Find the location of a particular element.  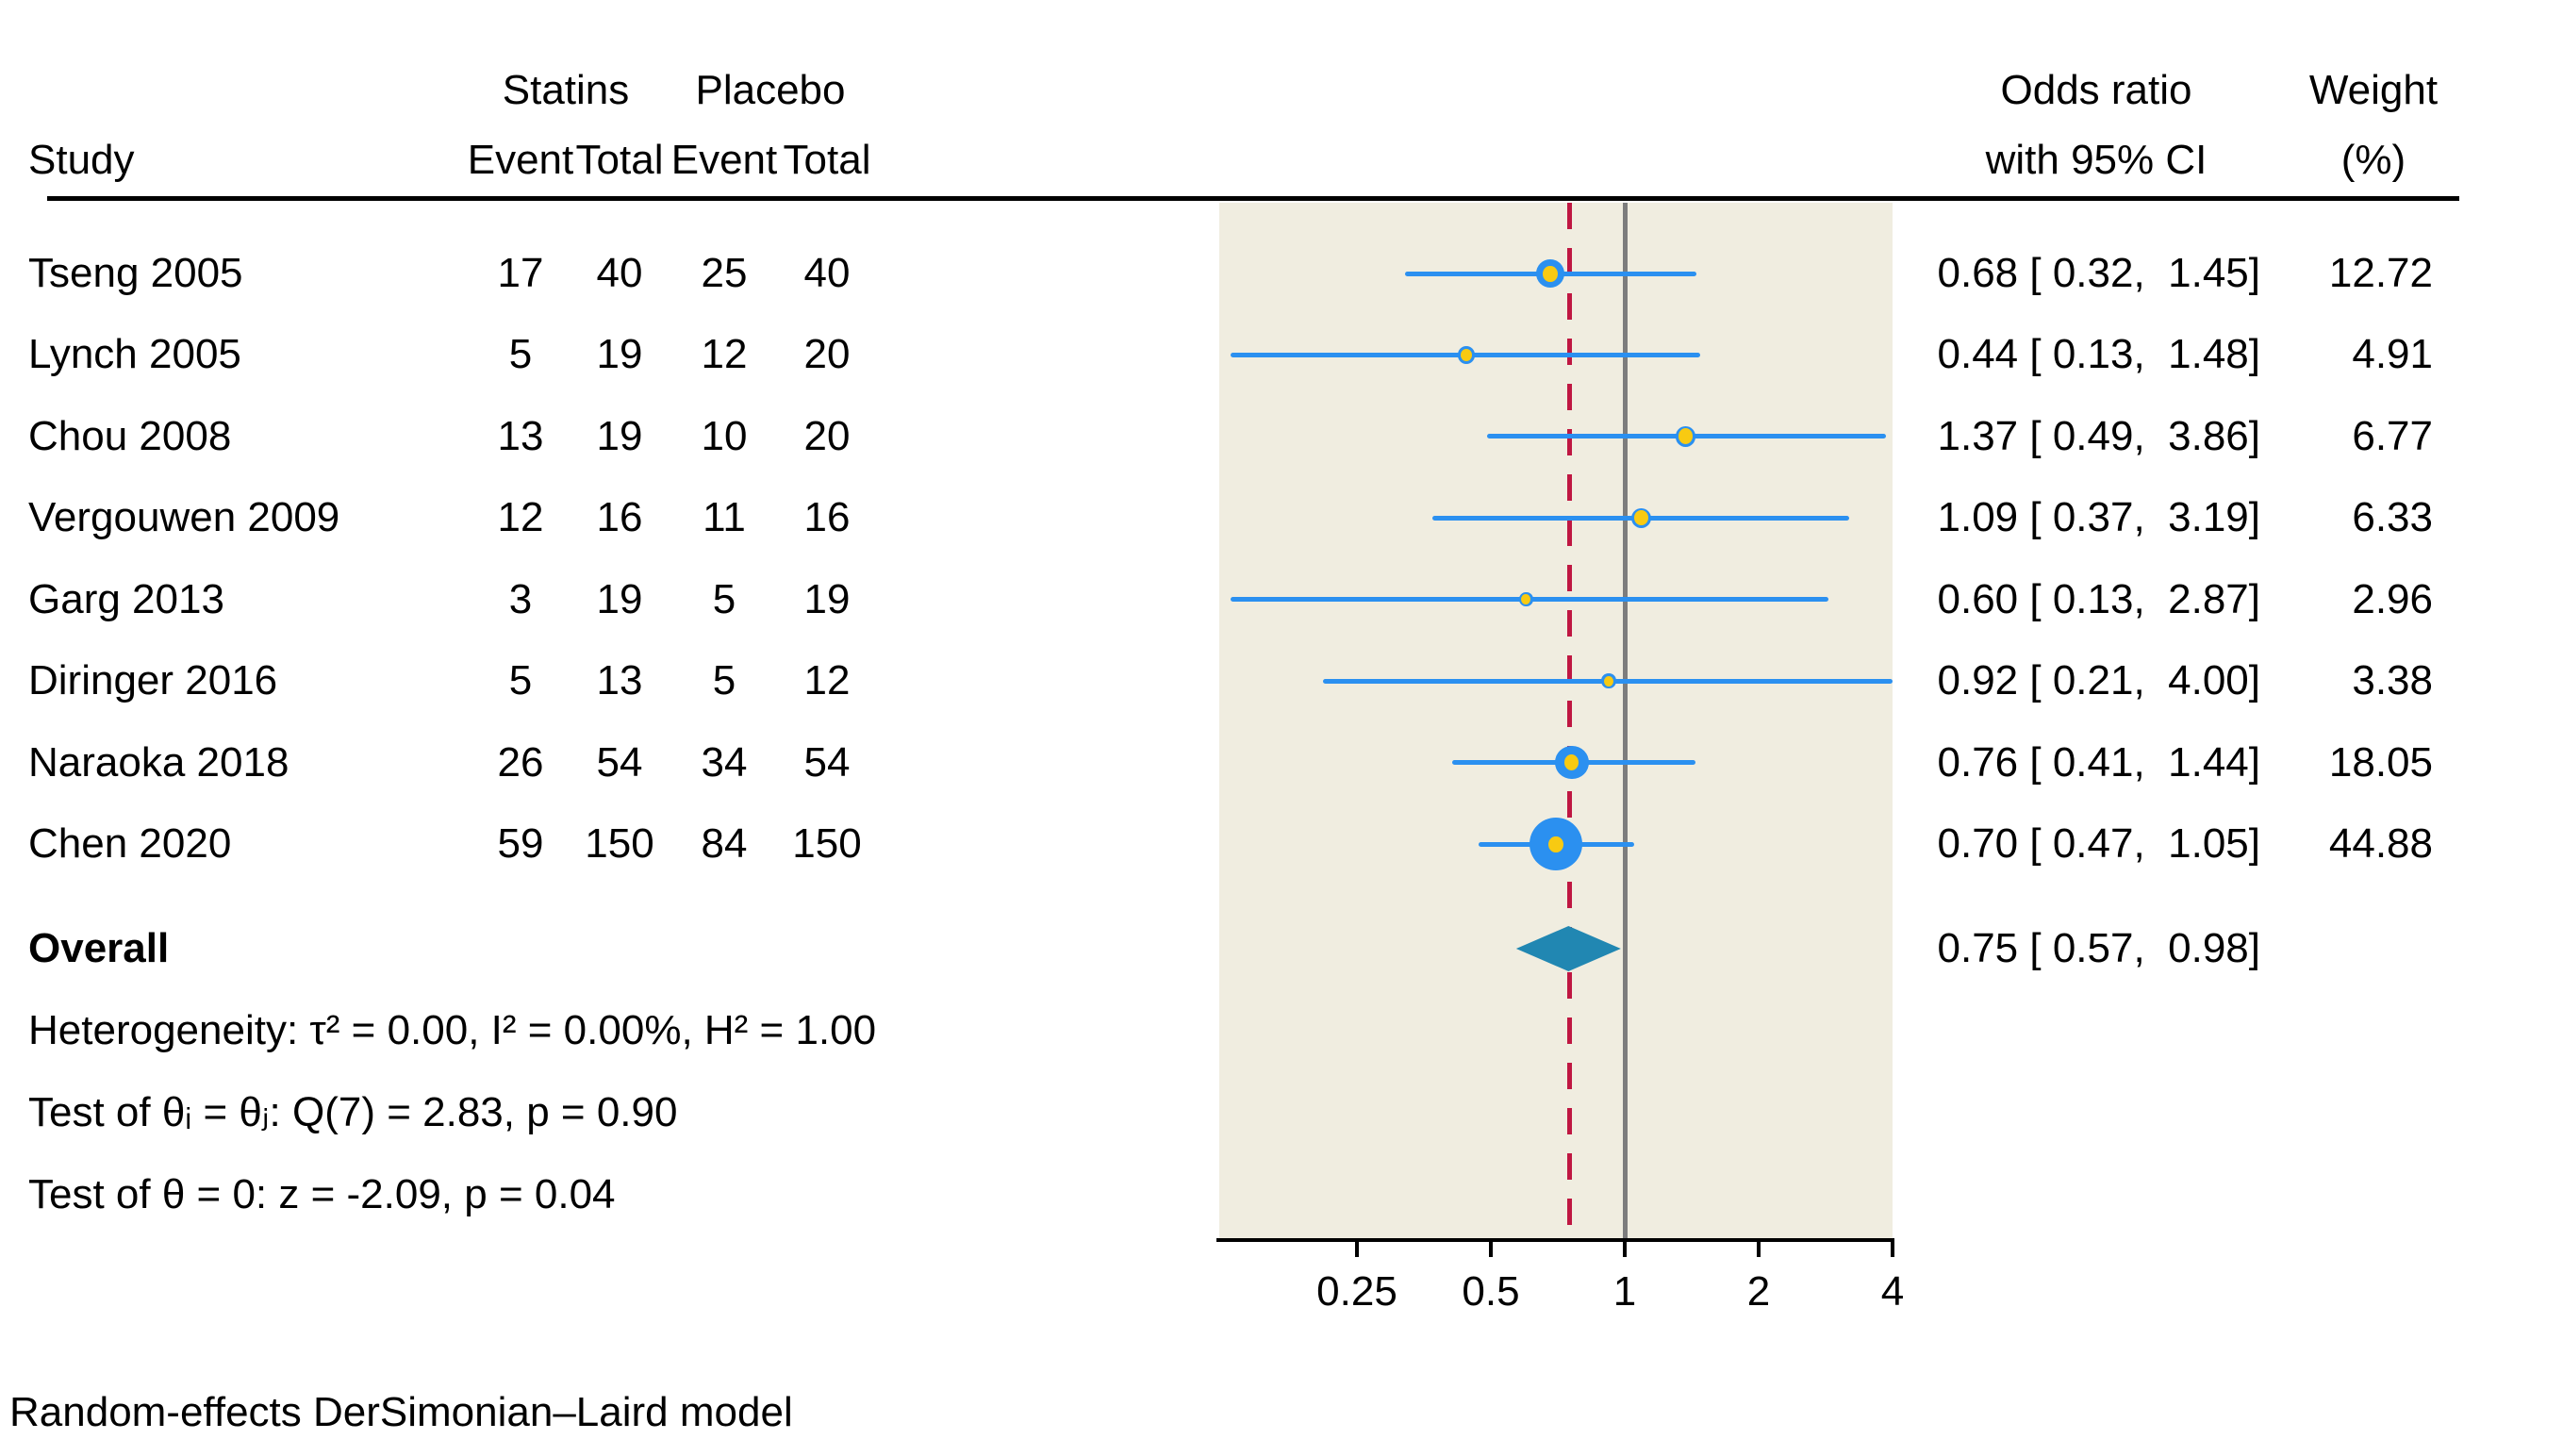

model-footnote: Random-effects DerSimonian–Laird model is located at coordinates (401, 1412).